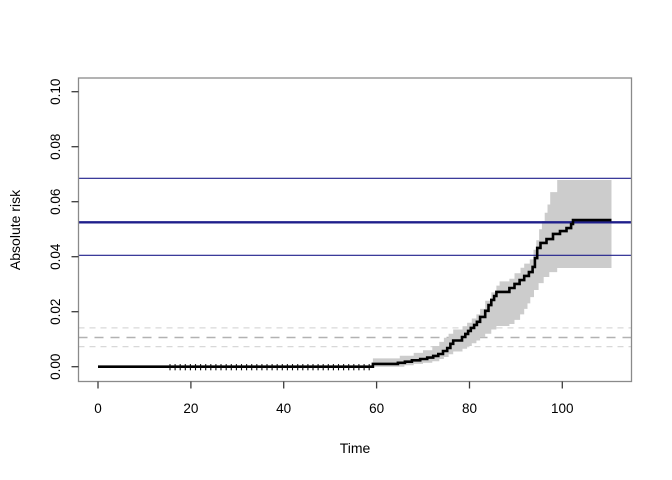 This screenshot has height=480, width=672. Describe the element at coordinates (55, 256) in the screenshot. I see `y-tick-label: 0.04` at that location.